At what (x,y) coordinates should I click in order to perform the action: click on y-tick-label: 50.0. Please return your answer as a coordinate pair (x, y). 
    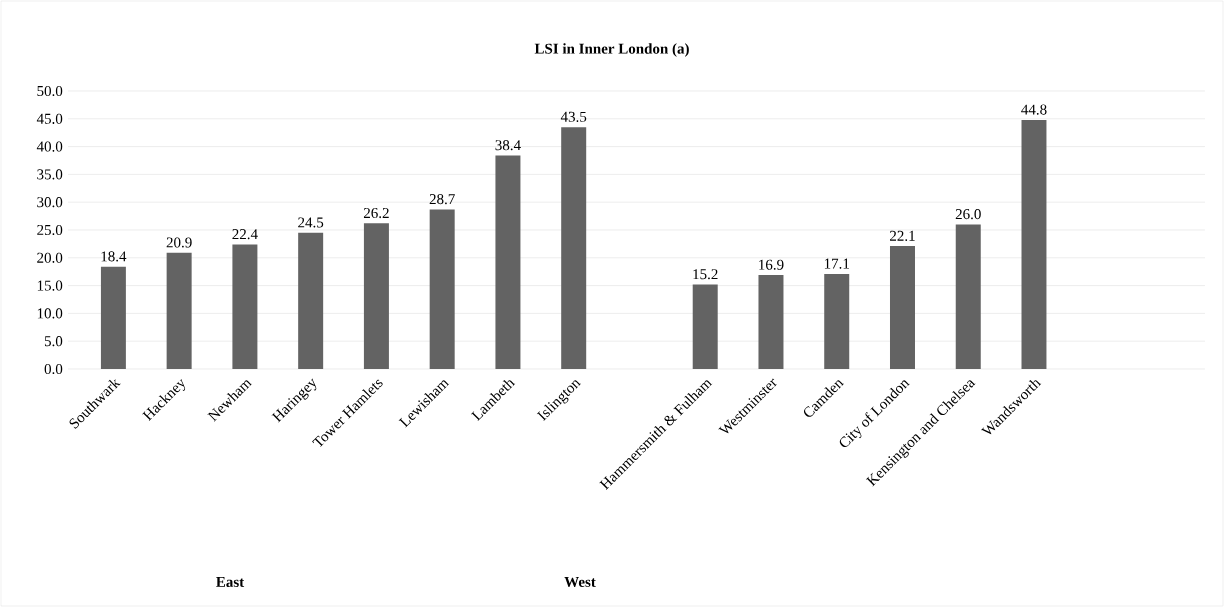
    Looking at the image, I should click on (50, 91).